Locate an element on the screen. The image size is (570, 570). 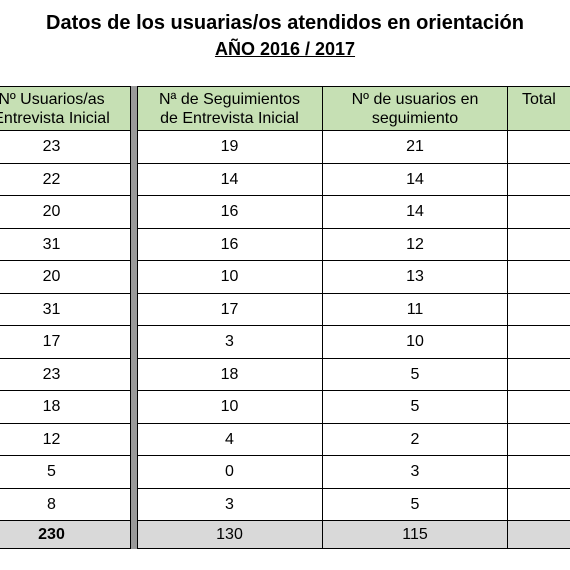
total-cell: 230 is located at coordinates (65, 535).